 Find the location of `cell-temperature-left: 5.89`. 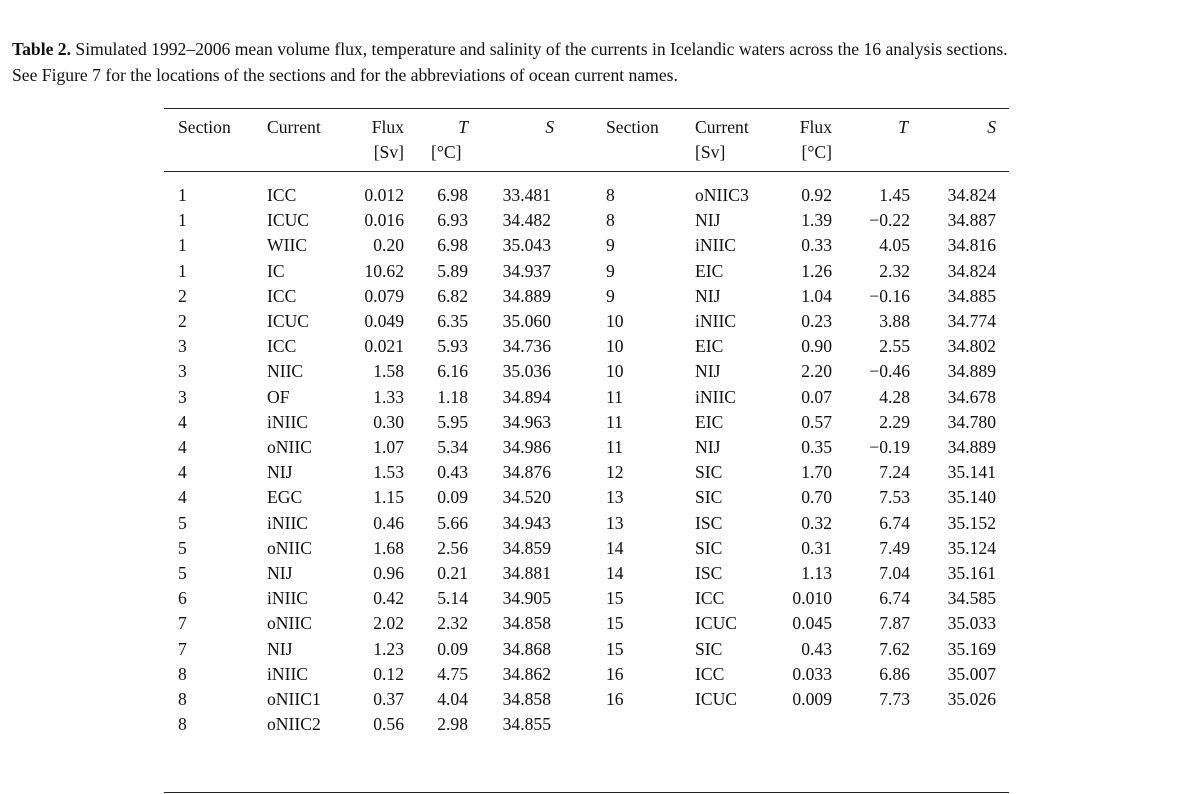

cell-temperature-left: 5.89 is located at coordinates (452, 270).